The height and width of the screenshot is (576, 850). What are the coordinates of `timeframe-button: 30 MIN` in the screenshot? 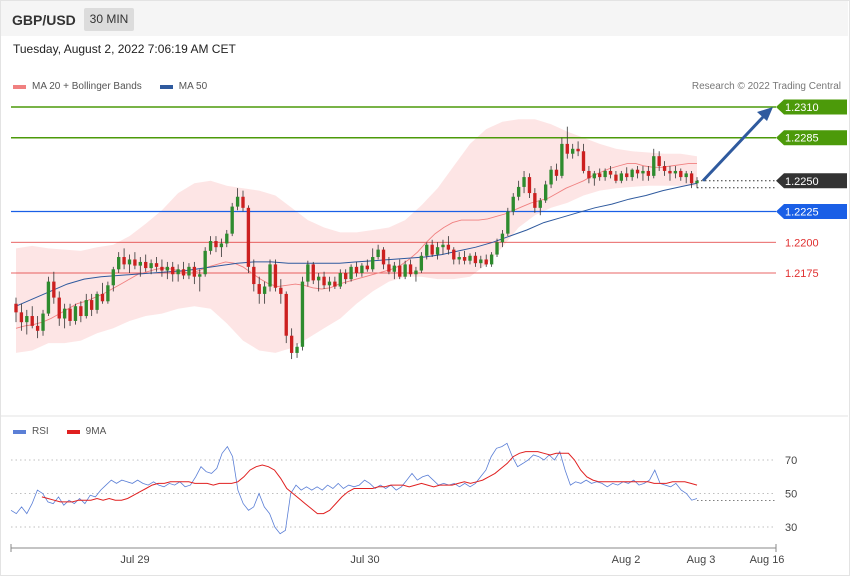 It's located at (109, 19).